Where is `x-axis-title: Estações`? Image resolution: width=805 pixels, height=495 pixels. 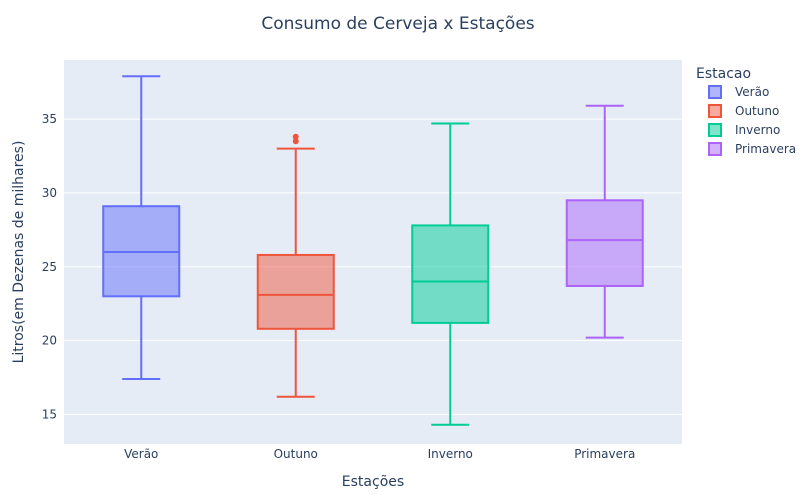
x-axis-title: Estações is located at coordinates (373, 482).